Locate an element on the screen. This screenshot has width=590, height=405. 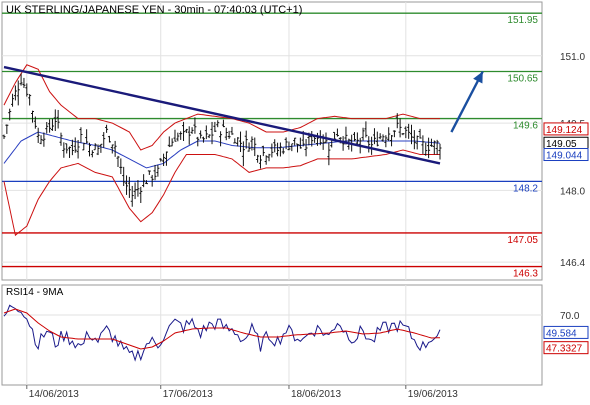
price-tag-label: 149.124 is located at coordinates (564, 130).